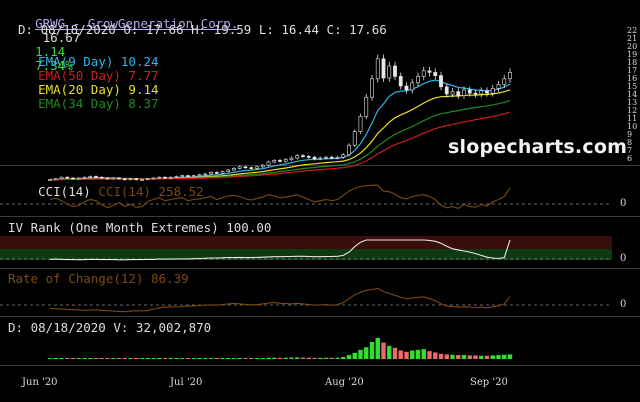  What do you see at coordinates (632, 110) in the screenshot?
I see `y-tick-label: 12` at bounding box center [632, 110].